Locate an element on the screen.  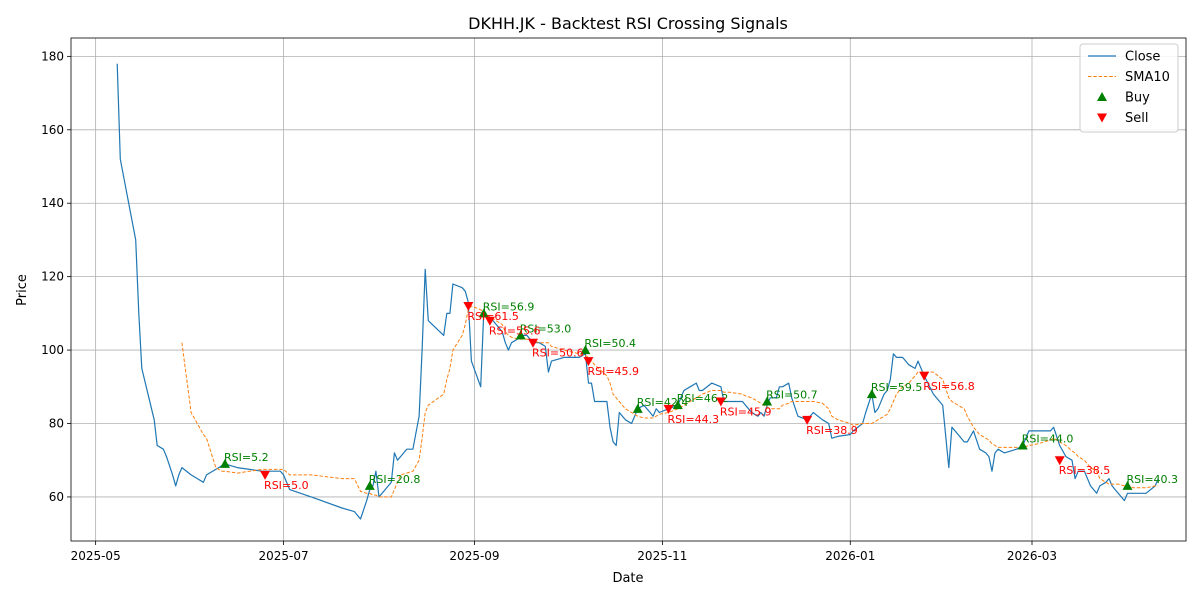
y-axis-label: Price is located at coordinates (22, 290).